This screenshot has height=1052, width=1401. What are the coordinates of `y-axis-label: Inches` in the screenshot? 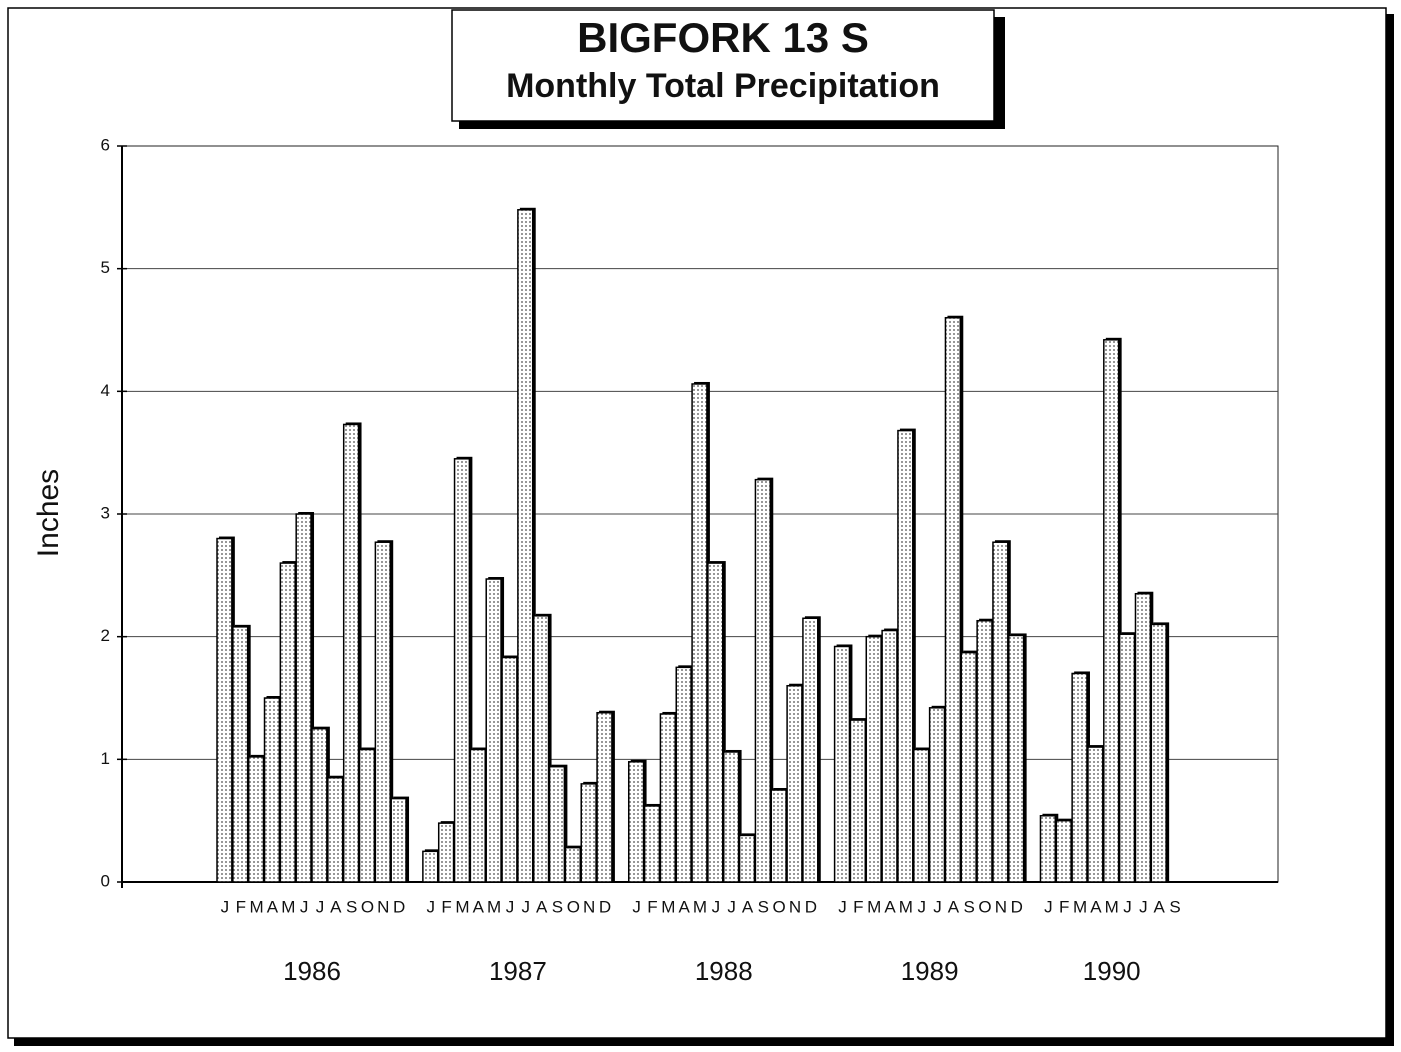 It's located at (48, 513).